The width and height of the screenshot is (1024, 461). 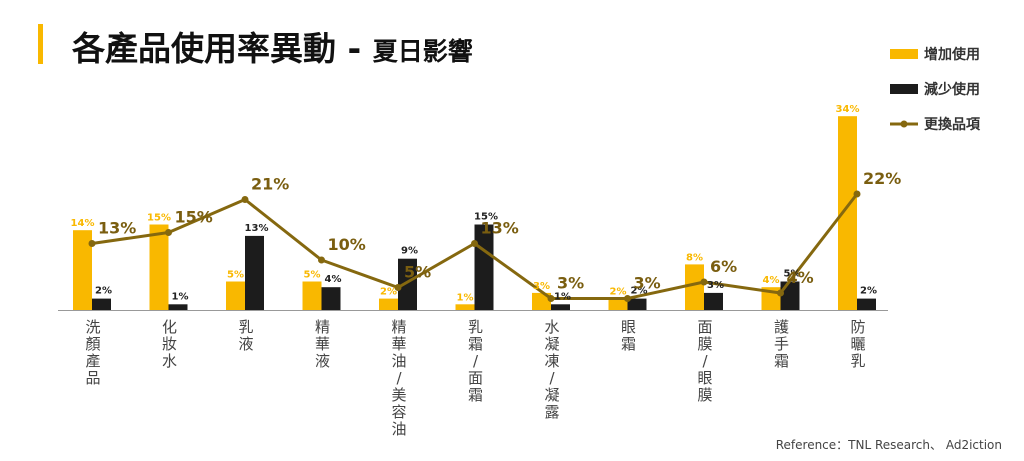 What do you see at coordinates (882, 178) in the screenshot?
I see `label-change-10: 22%` at bounding box center [882, 178].